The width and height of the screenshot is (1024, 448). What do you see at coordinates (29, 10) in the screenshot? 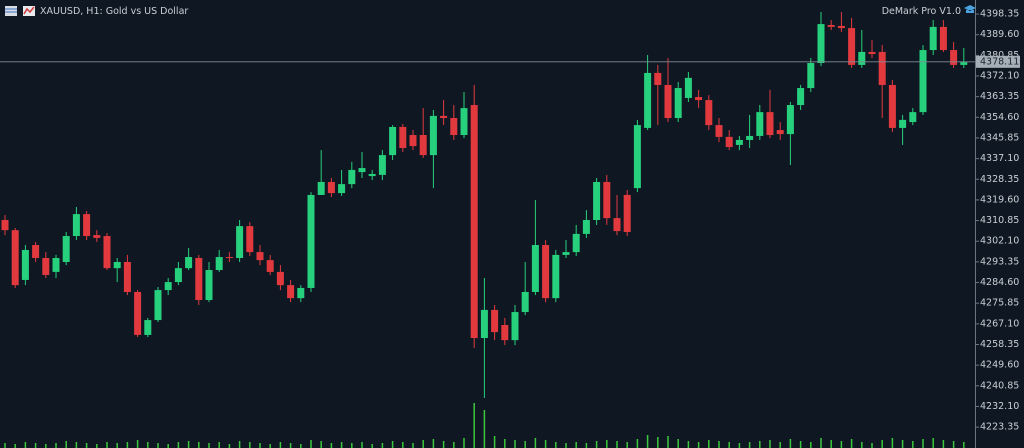
I see `chart-icon-line` at bounding box center [29, 10].